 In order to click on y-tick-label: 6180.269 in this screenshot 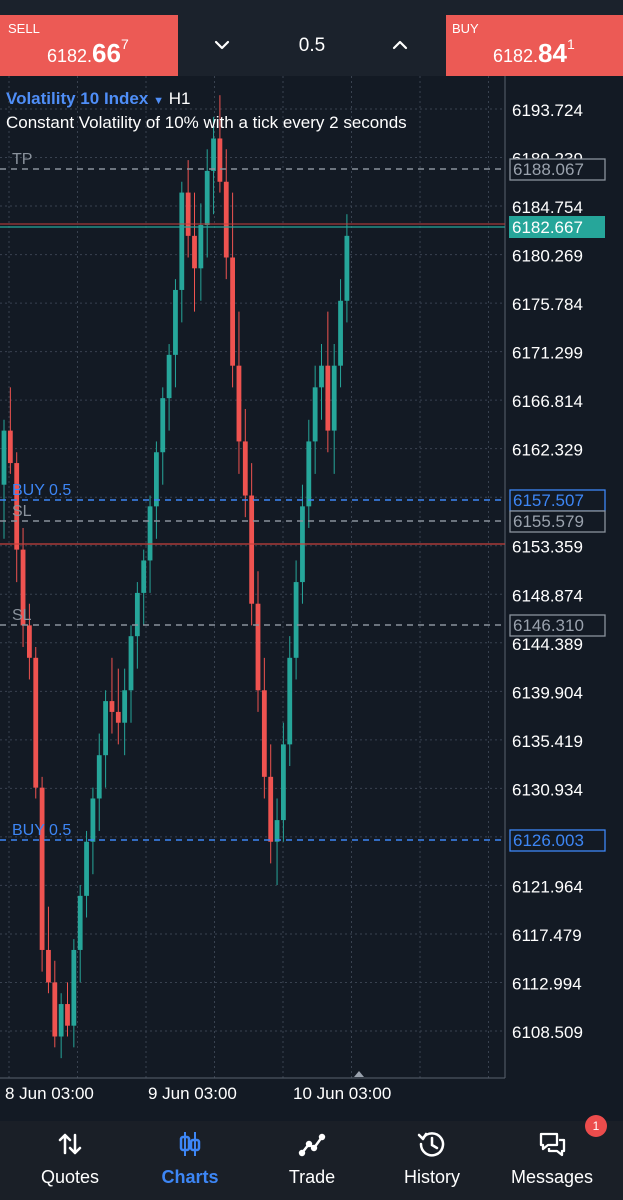, I will do `click(547, 256)`.